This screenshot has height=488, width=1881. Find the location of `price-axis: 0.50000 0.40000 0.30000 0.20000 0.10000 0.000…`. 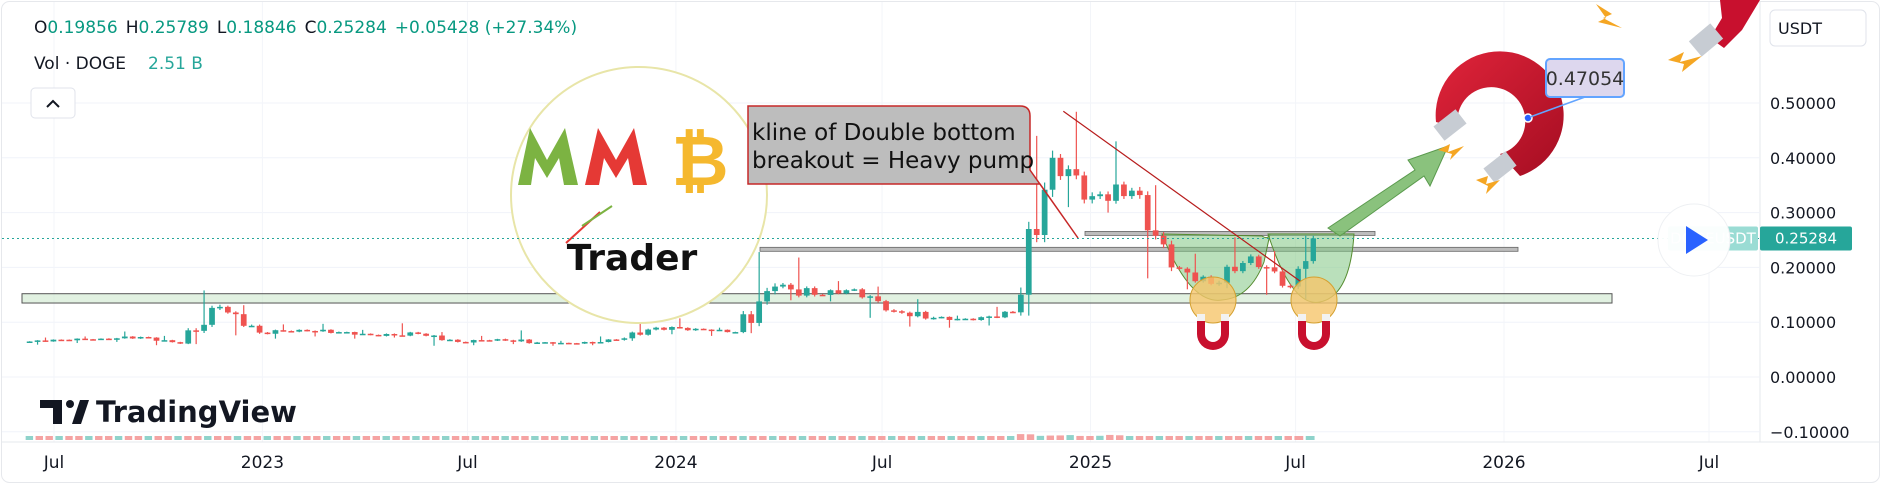

price-axis: 0.50000 0.40000 0.30000 0.20000 0.10000 0.000… is located at coordinates (1810, 268).